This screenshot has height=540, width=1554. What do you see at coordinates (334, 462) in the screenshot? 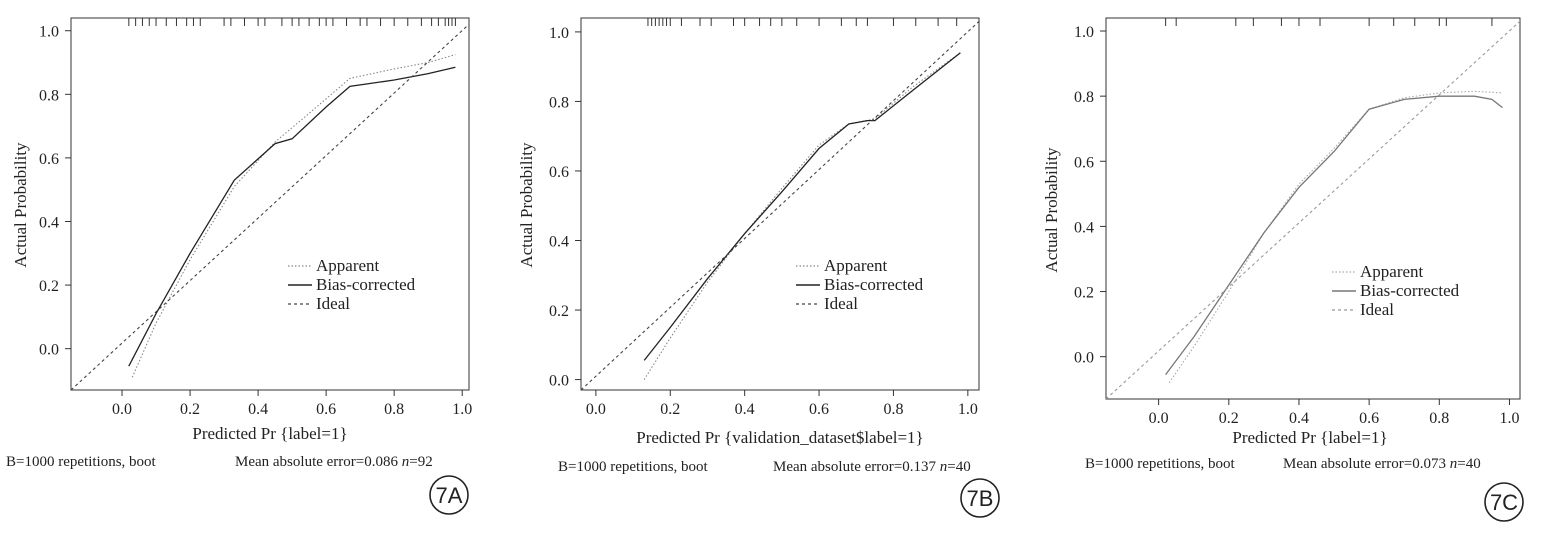
I see `footer-mean-absolute-error: Mean absolute error=0.086 n=92` at bounding box center [334, 462].